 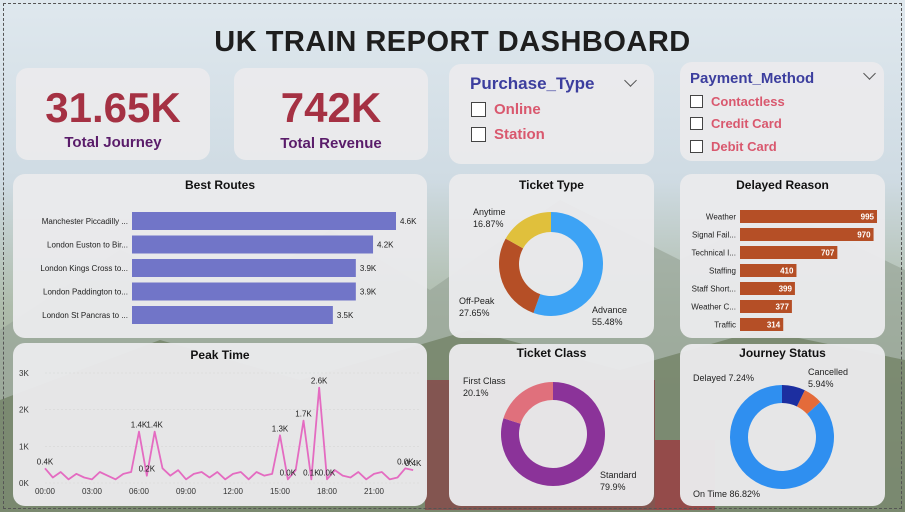 What do you see at coordinates (385, 245) in the screenshot?
I see `data-label: 4.2K` at bounding box center [385, 245].